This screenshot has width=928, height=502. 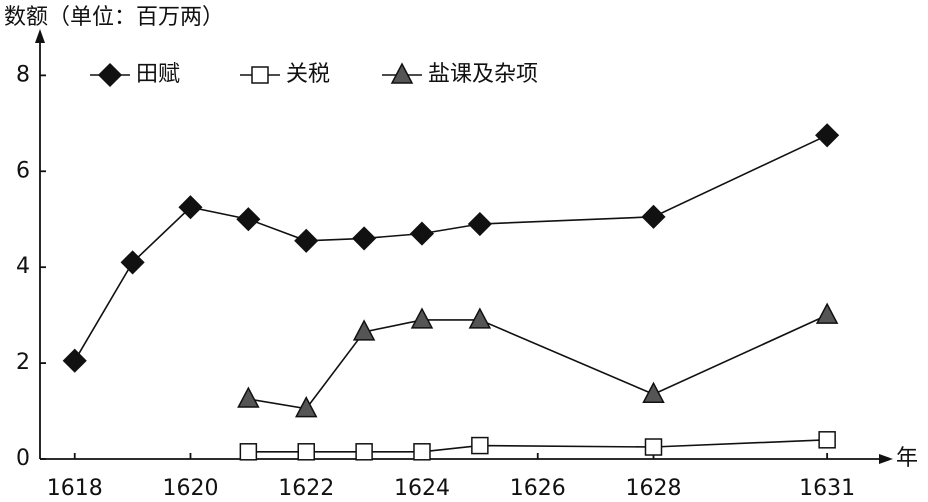 I want to click on y-axis-label: 数额（单位：百万两）, so click(x=114, y=17).